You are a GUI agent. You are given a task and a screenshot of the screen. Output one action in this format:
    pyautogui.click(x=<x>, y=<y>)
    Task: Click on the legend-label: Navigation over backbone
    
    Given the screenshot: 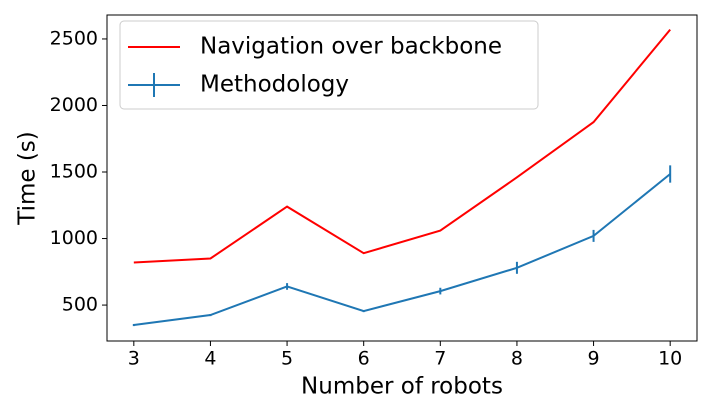 What is the action you would take?
    pyautogui.click(x=351, y=47)
    